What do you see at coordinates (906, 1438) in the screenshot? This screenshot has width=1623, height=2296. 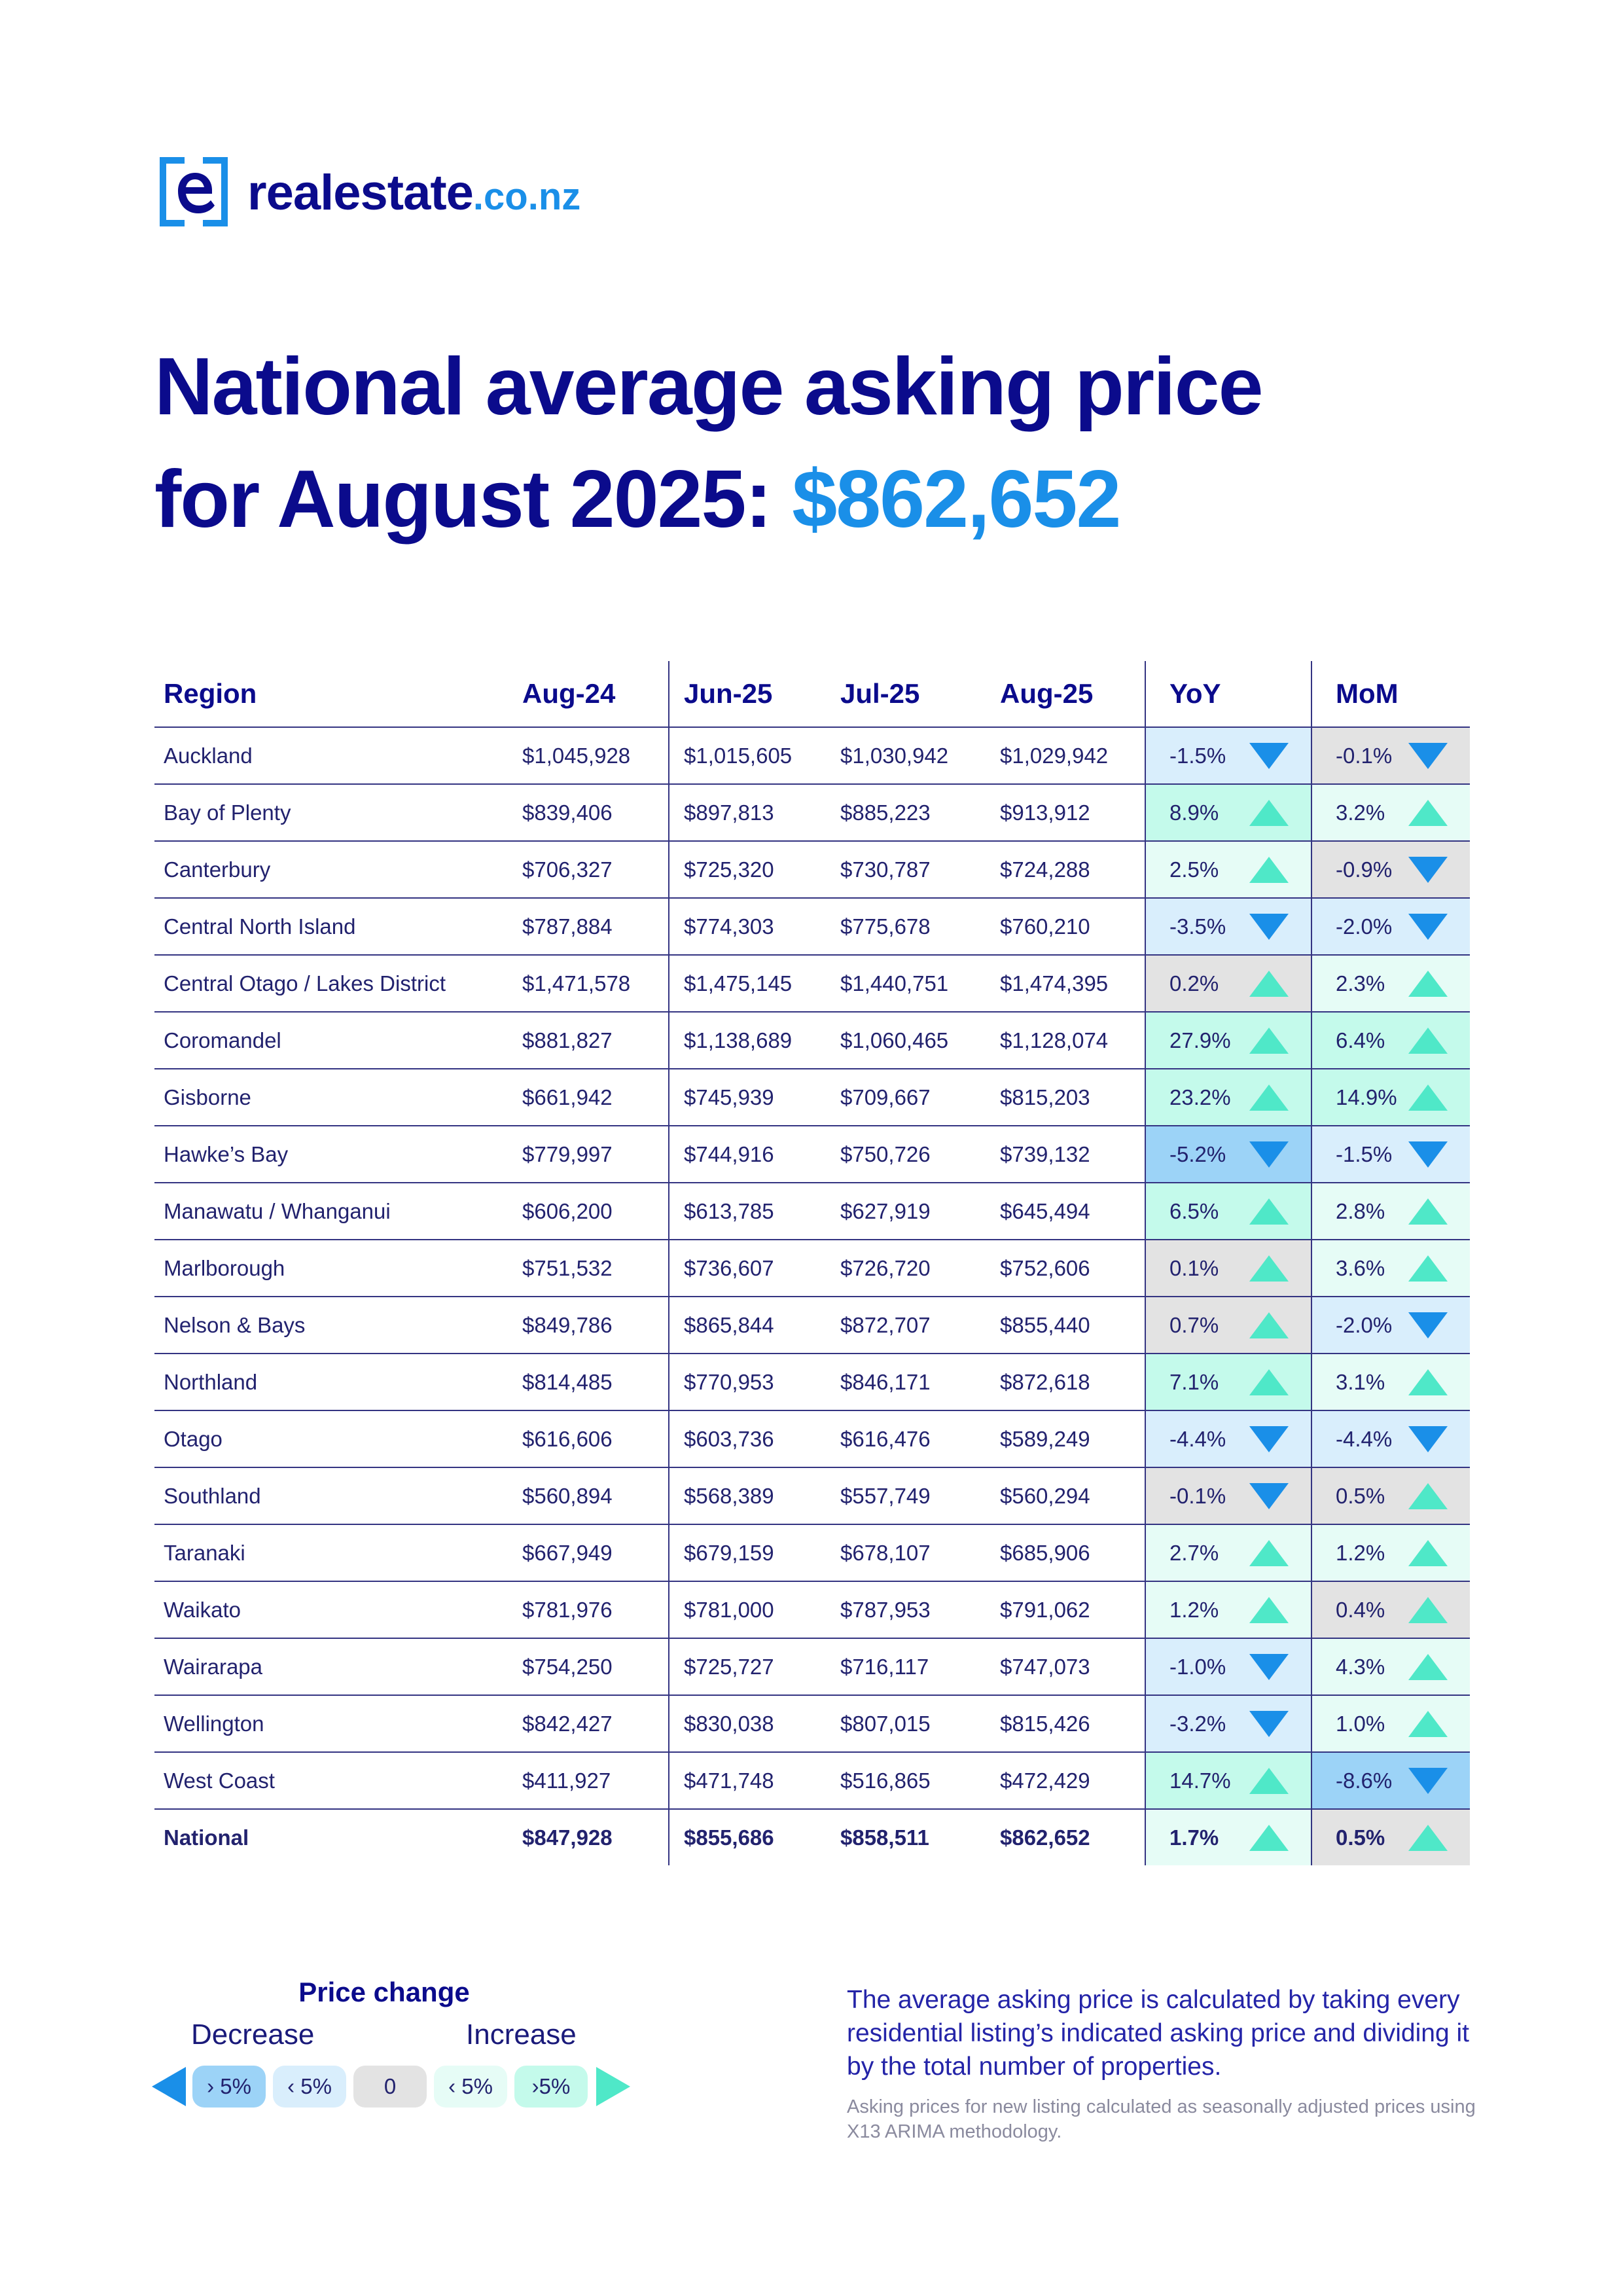 I see `jul25-cell: $616,476` at bounding box center [906, 1438].